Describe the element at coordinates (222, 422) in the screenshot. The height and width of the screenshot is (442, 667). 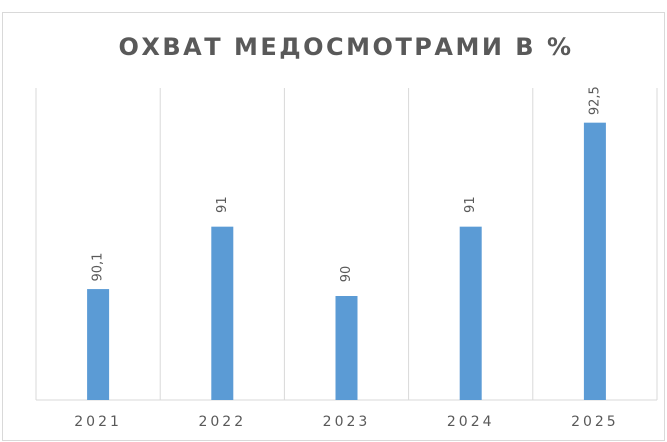
I see `x-tick-label: 2022` at that location.